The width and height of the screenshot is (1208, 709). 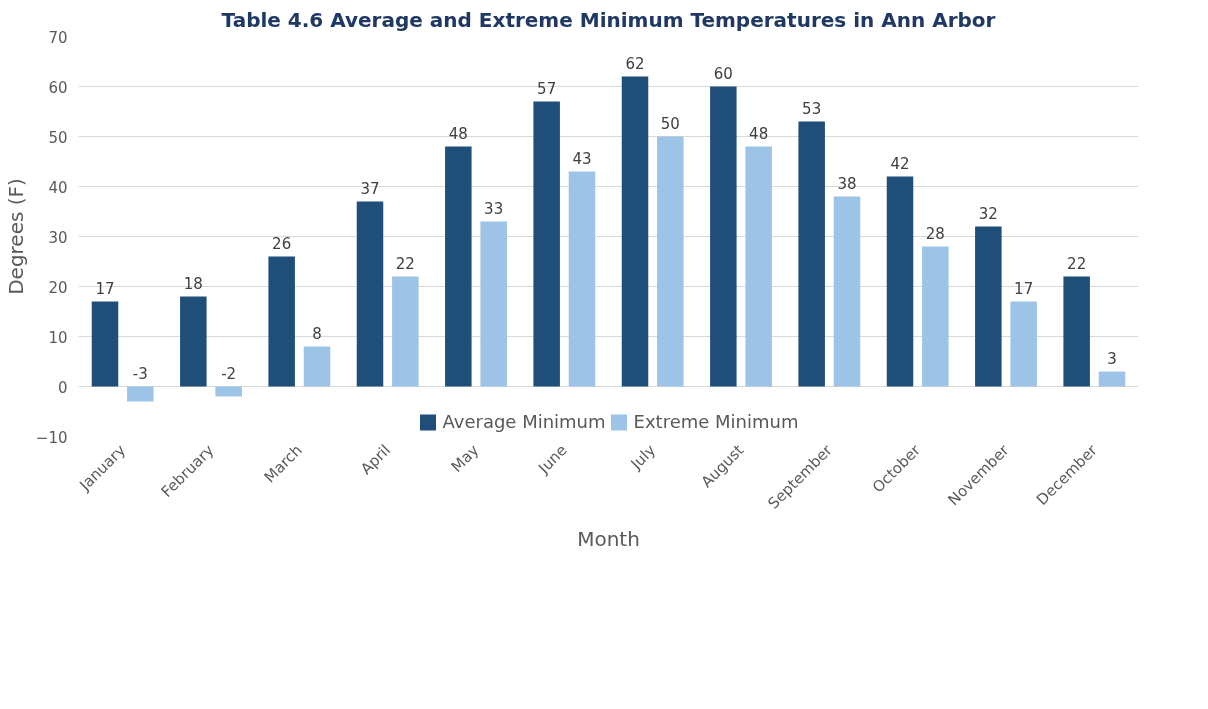 I want to click on data-label: 50, so click(x=670, y=124).